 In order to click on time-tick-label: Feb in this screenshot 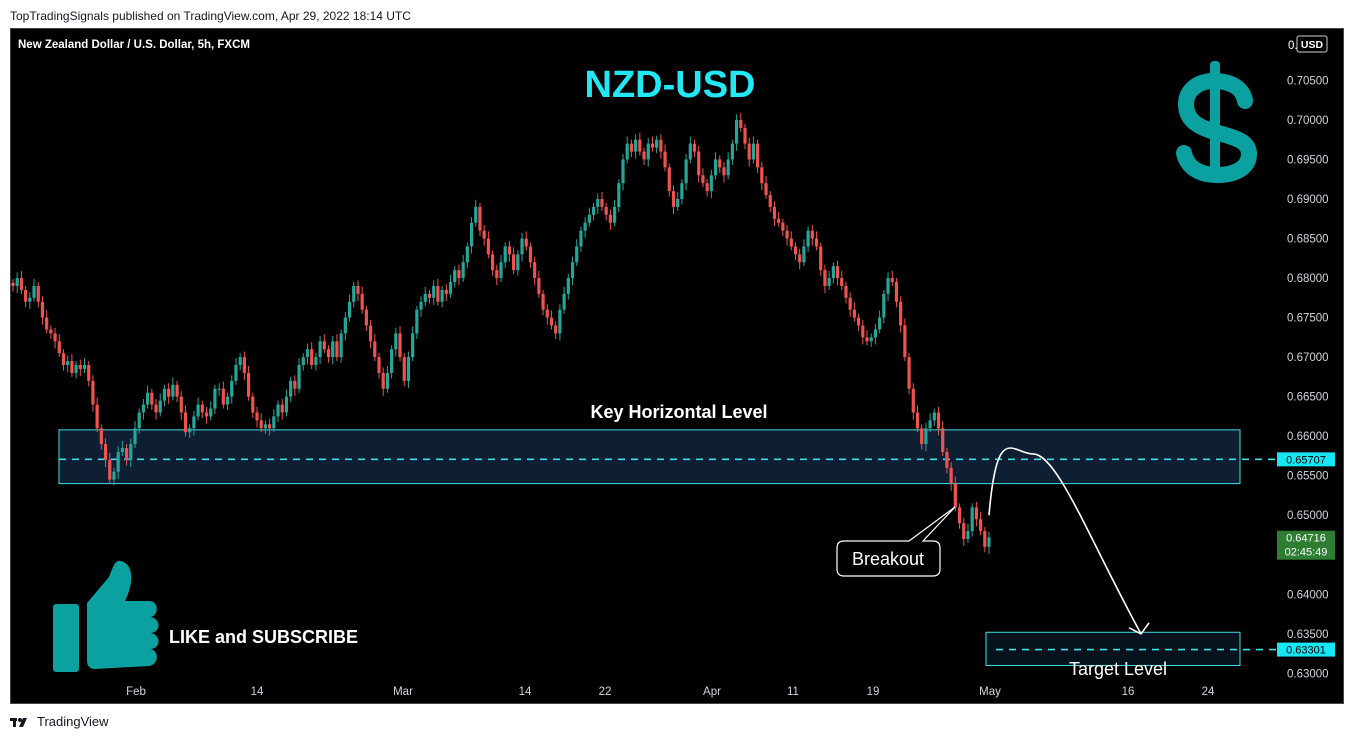, I will do `click(136, 692)`.